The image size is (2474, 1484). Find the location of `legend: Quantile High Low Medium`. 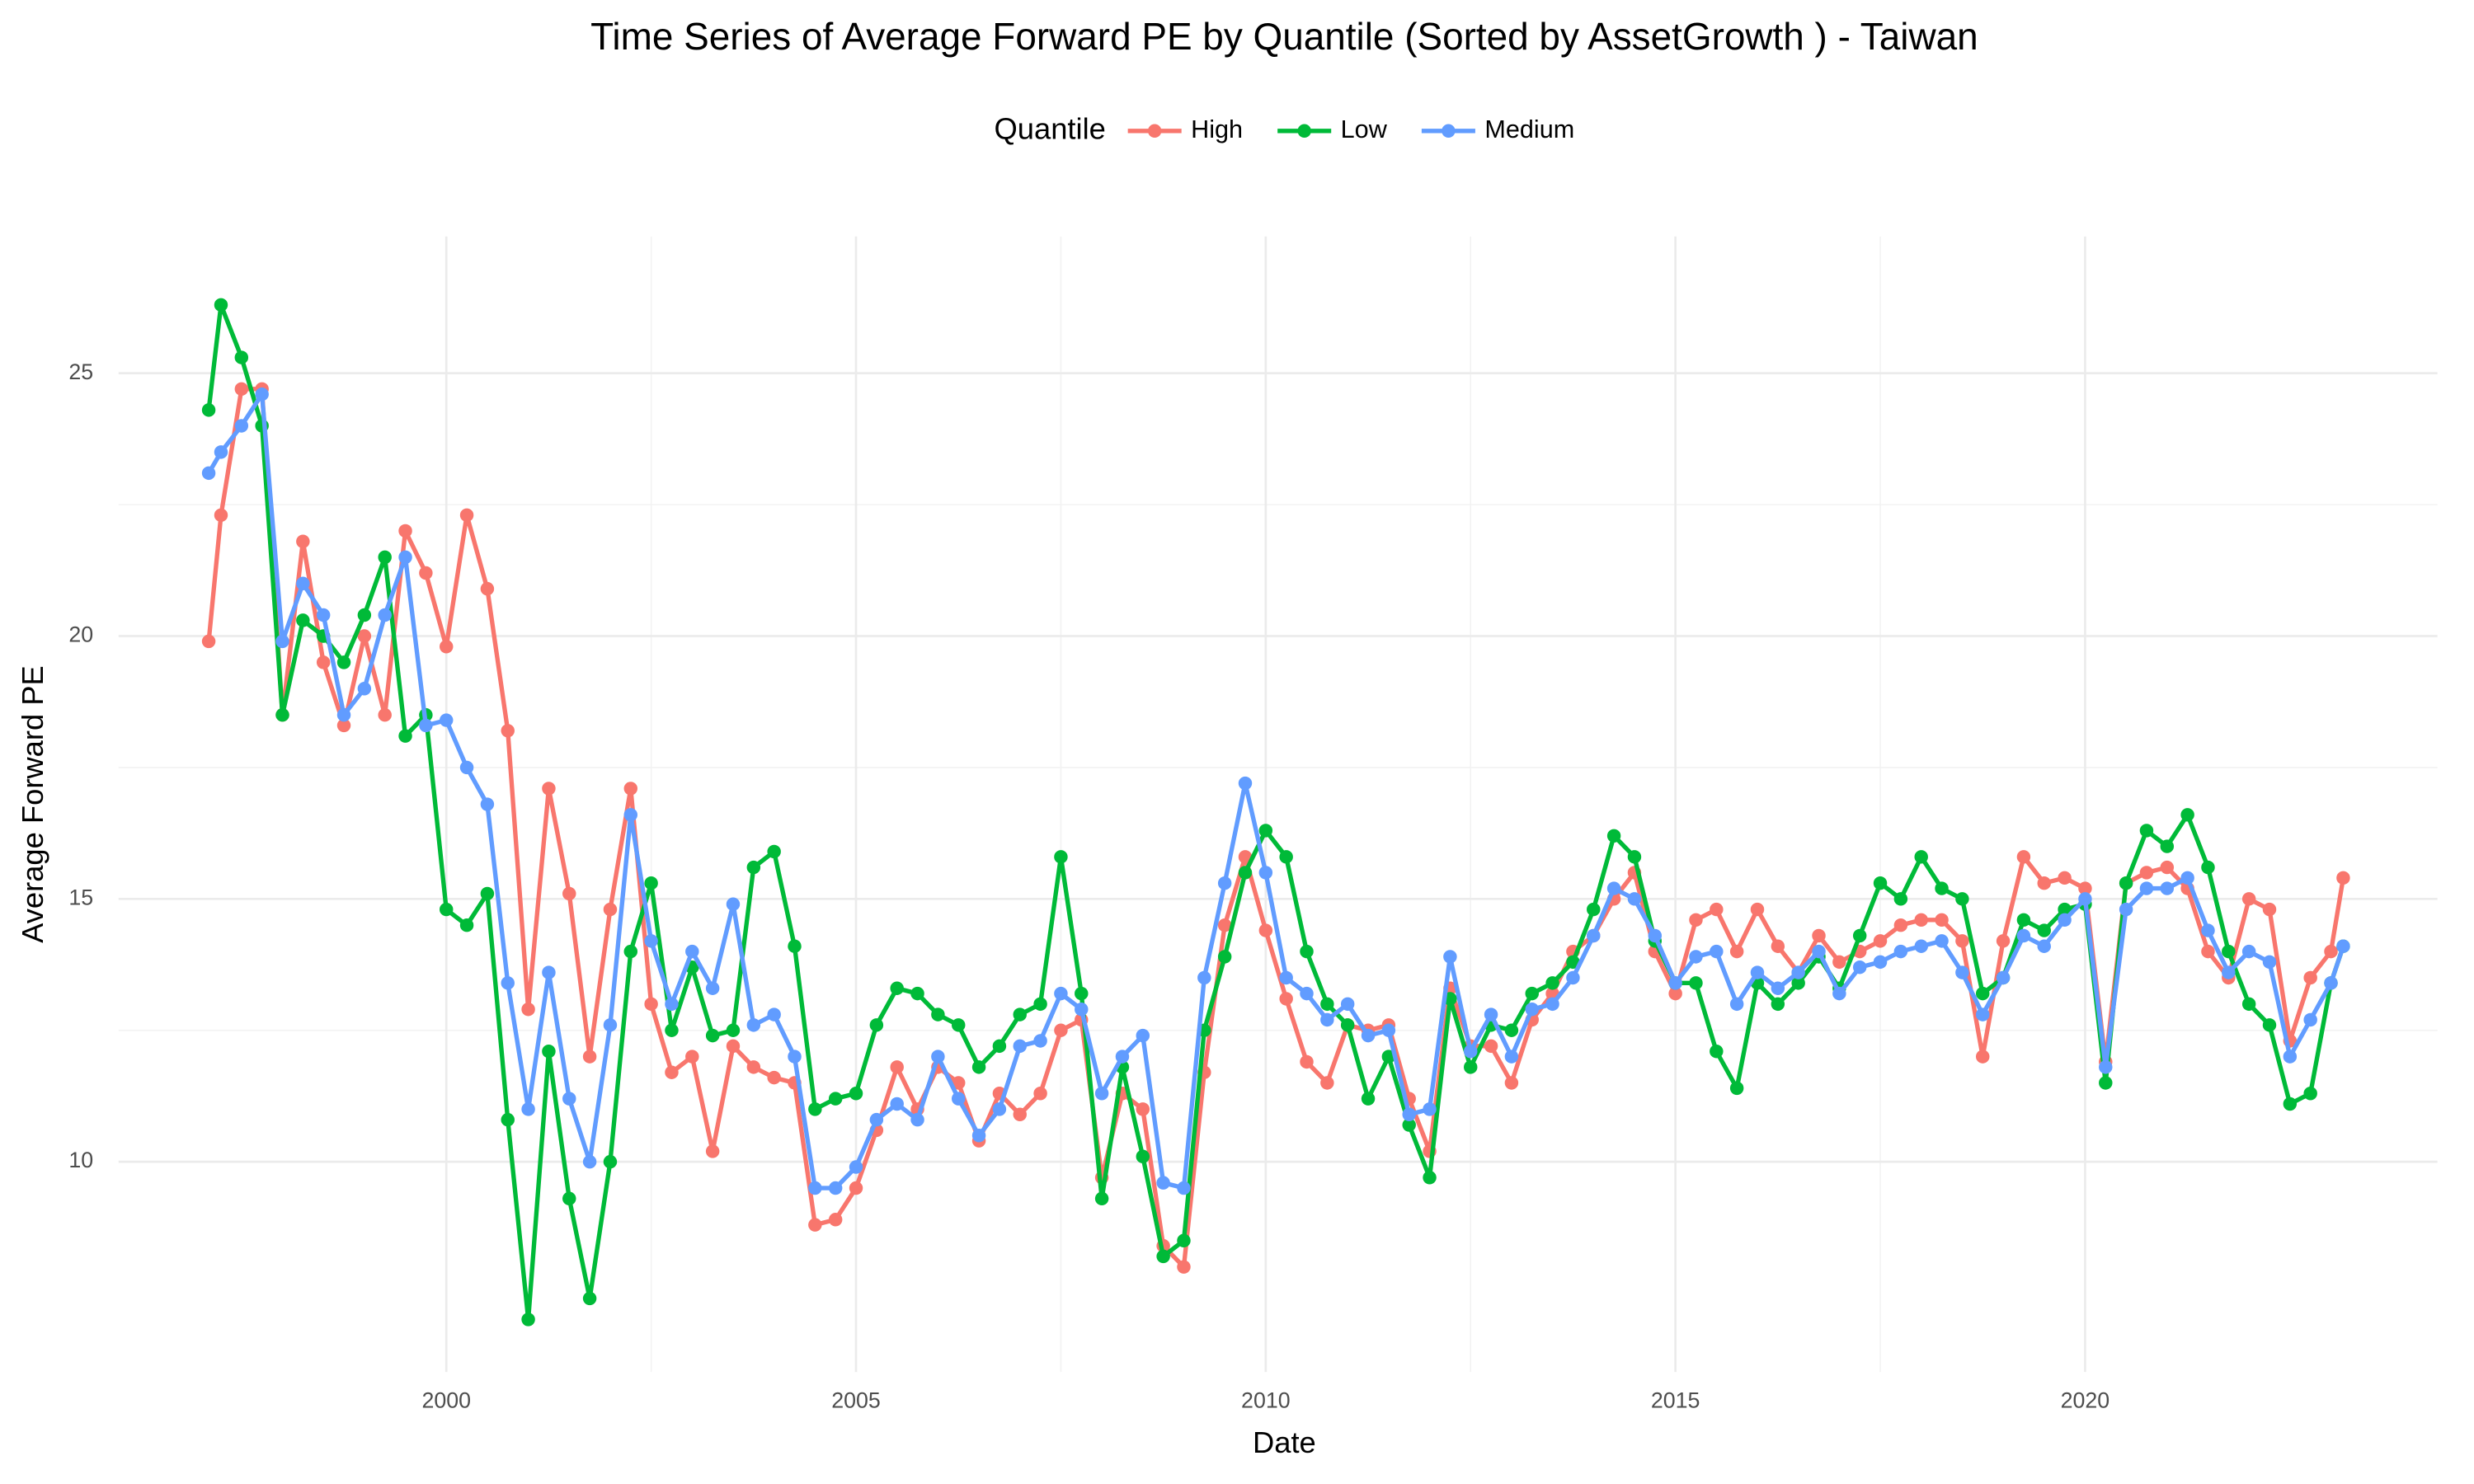

legend: Quantile High Low Medium is located at coordinates (1285, 128).